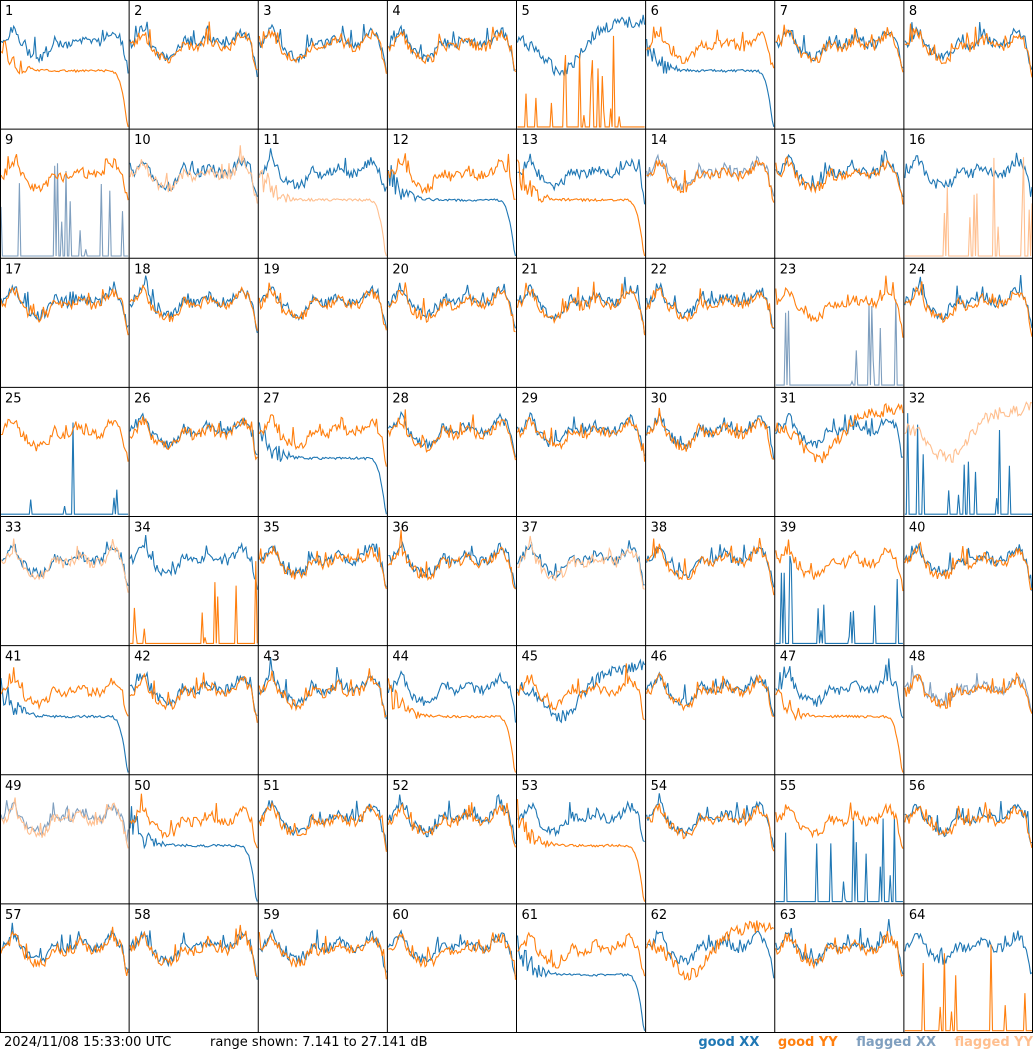 The width and height of the screenshot is (1033, 1053). What do you see at coordinates (88, 1042) in the screenshot?
I see `timestamp: 2024/11/08 15:33:00 UTC` at bounding box center [88, 1042].